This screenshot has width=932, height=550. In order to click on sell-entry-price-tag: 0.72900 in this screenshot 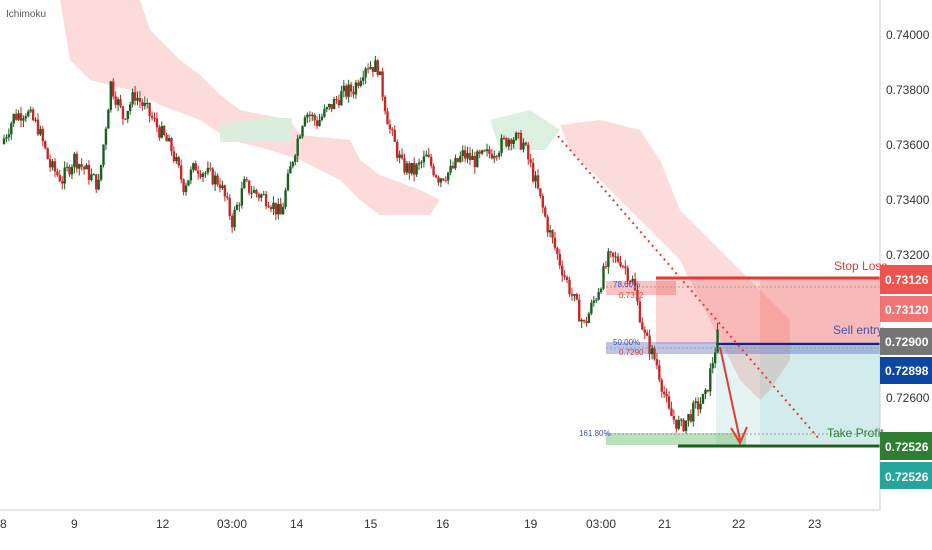, I will do `click(906, 341)`.